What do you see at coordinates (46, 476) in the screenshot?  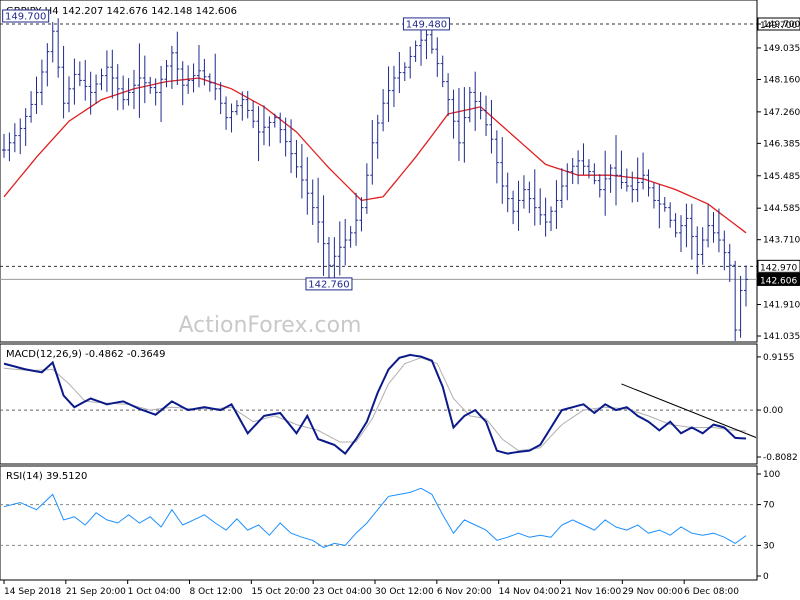 I see `rsi-title: RSI(14) 39.5120` at bounding box center [46, 476].